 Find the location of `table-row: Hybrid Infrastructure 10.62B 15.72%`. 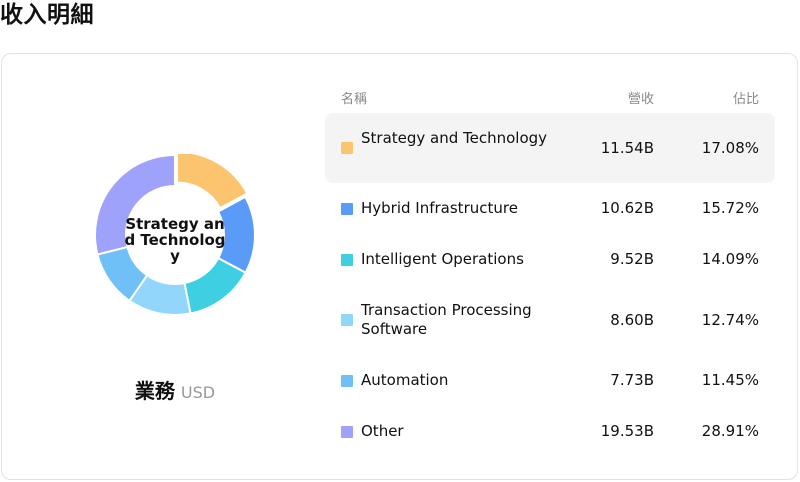

table-row: Hybrid Infrastructure 10.62B 15.72% is located at coordinates (550, 209).